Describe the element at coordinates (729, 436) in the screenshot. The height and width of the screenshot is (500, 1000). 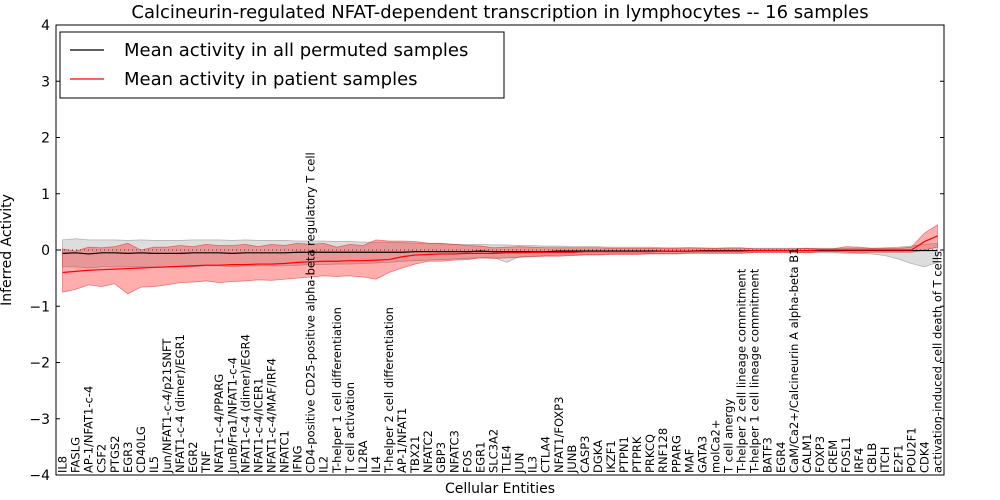
I see `x-tick-label: T cell anergy` at that location.